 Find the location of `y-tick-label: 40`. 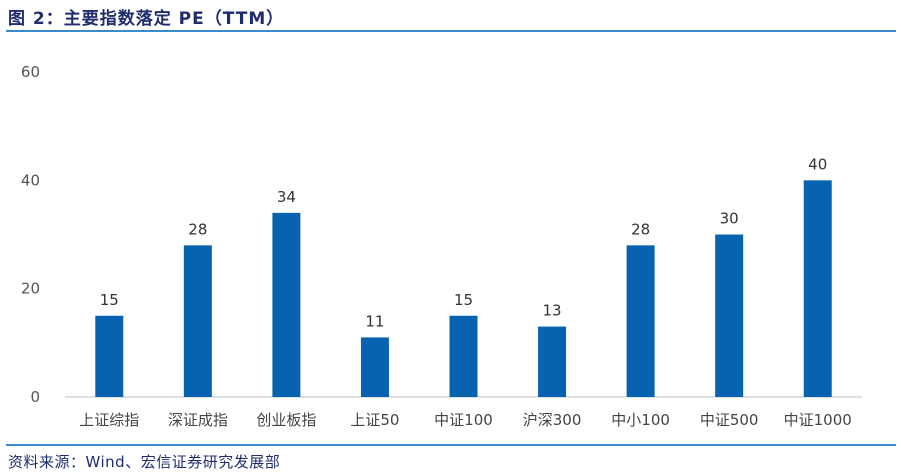

y-tick-label: 40 is located at coordinates (30, 180).